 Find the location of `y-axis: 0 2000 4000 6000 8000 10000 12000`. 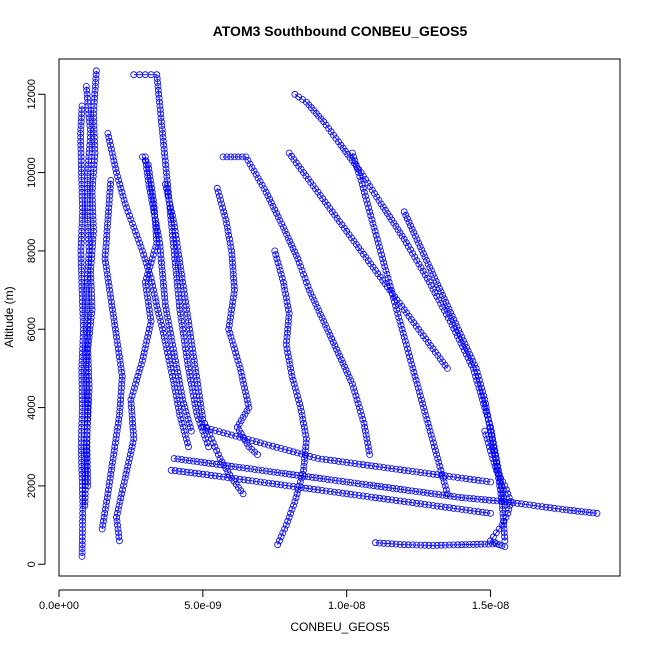

y-axis: 0 2000 4000 6000 8000 10000 12000 is located at coordinates (36, 323).